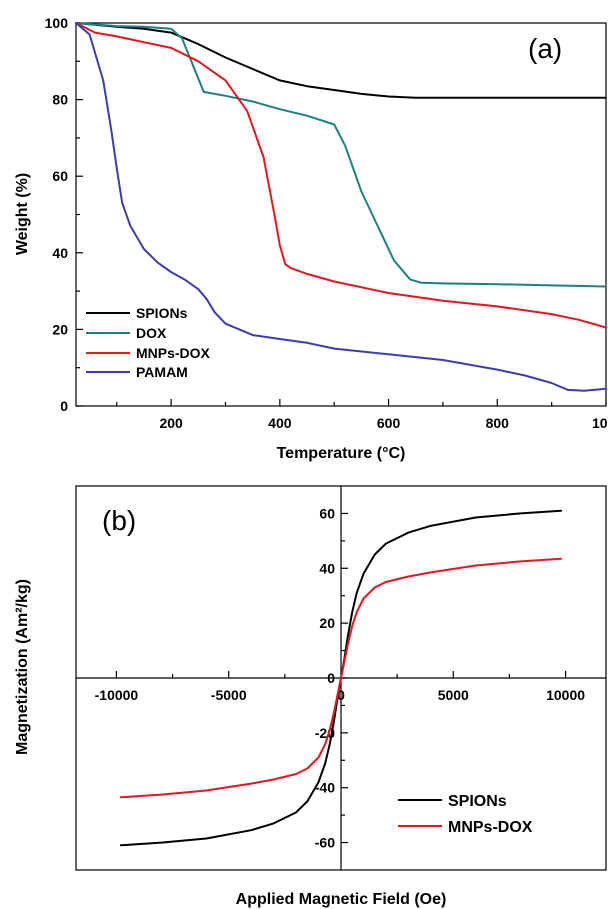 This screenshot has width=608, height=909. Describe the element at coordinates (600, 423) in the screenshot. I see `chart-a-x-tick-label: 100` at that location.